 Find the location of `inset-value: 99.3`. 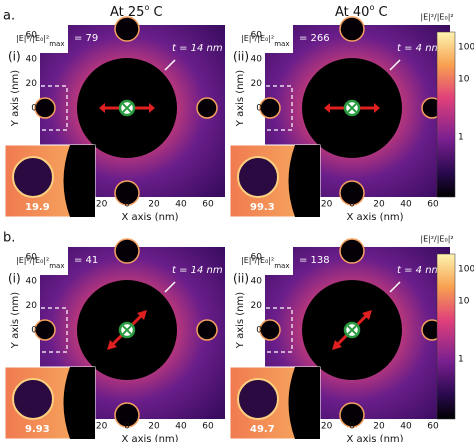

inset-value: 99.3 is located at coordinates (262, 207).